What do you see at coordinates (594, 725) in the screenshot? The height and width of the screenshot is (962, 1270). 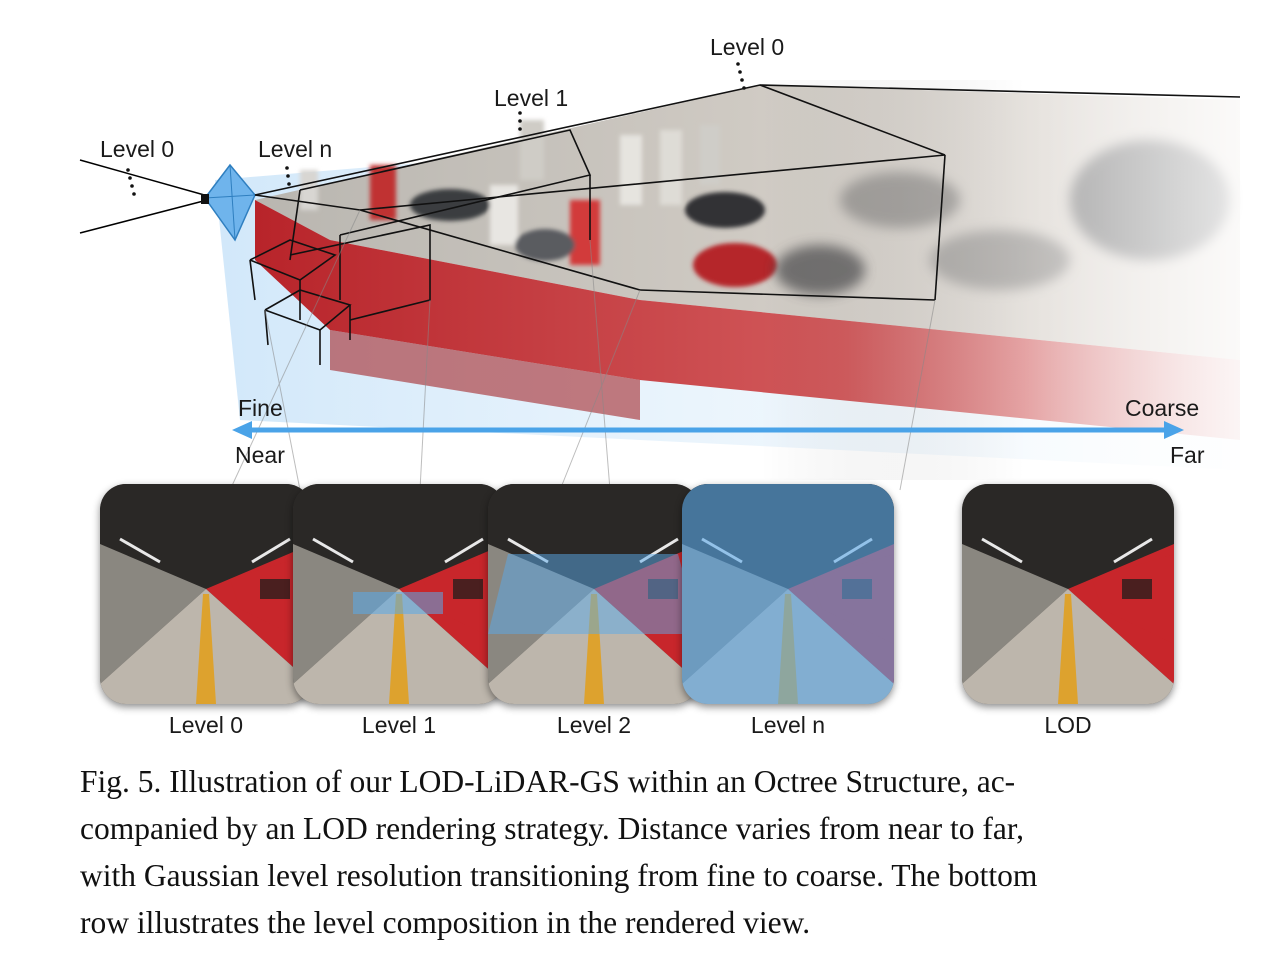 I see `thumbnail-label: Level 2` at bounding box center [594, 725].